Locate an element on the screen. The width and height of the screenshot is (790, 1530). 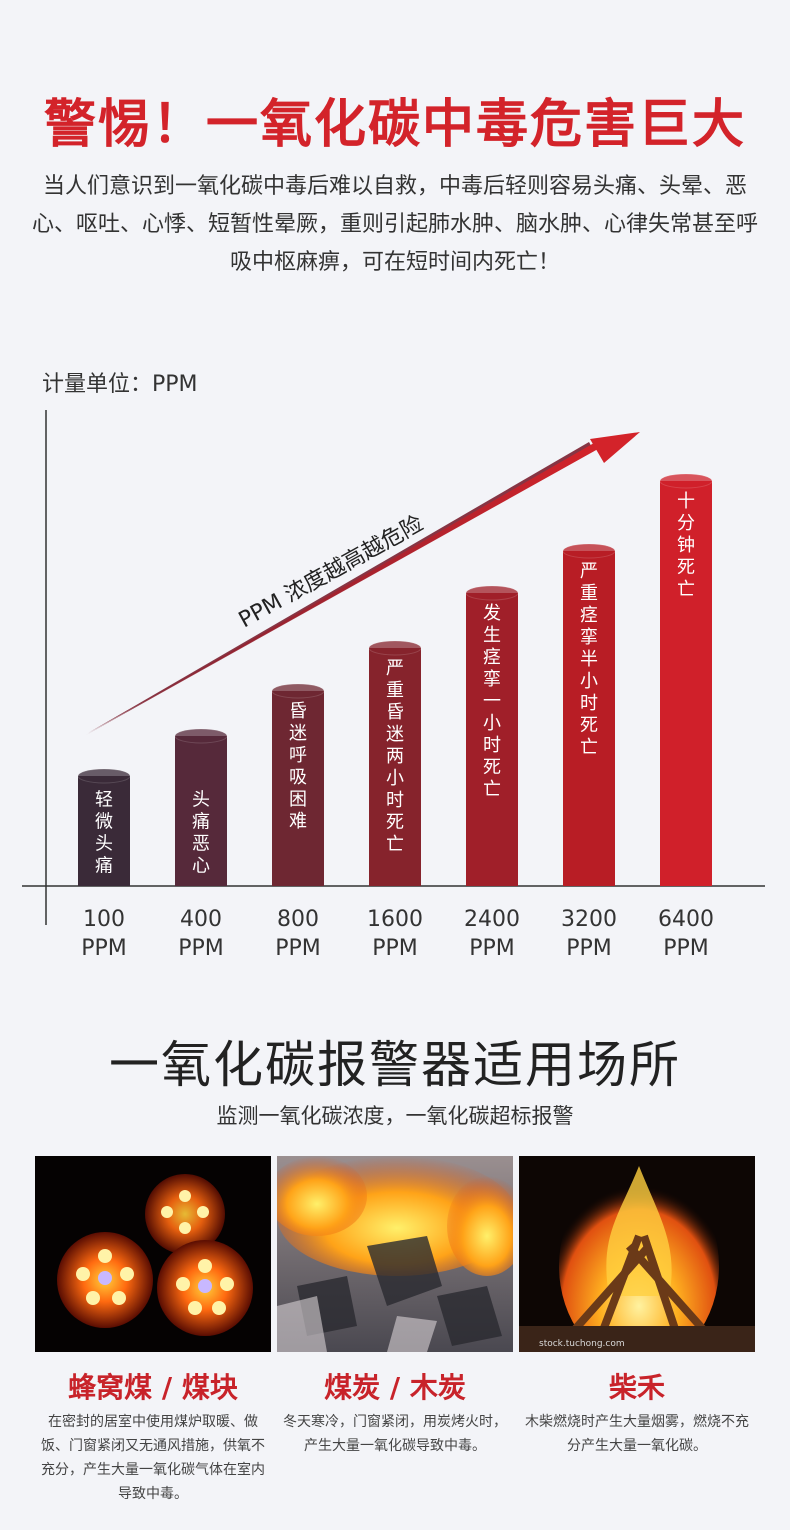
trend-arrow-head is located at coordinates (615, 447).